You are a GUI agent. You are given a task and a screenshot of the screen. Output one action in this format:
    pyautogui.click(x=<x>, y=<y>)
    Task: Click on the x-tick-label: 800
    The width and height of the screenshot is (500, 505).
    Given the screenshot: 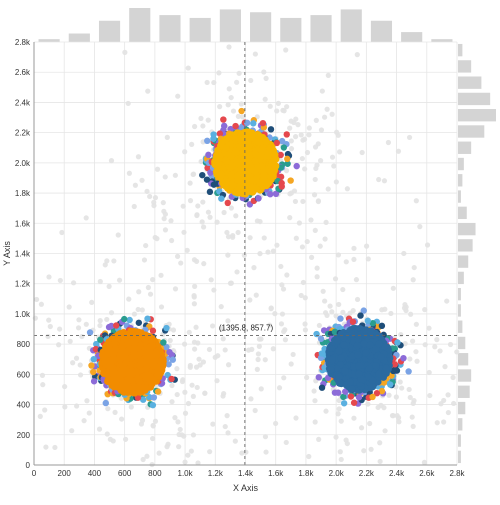 What is the action you would take?
    pyautogui.click(x=155, y=473)
    